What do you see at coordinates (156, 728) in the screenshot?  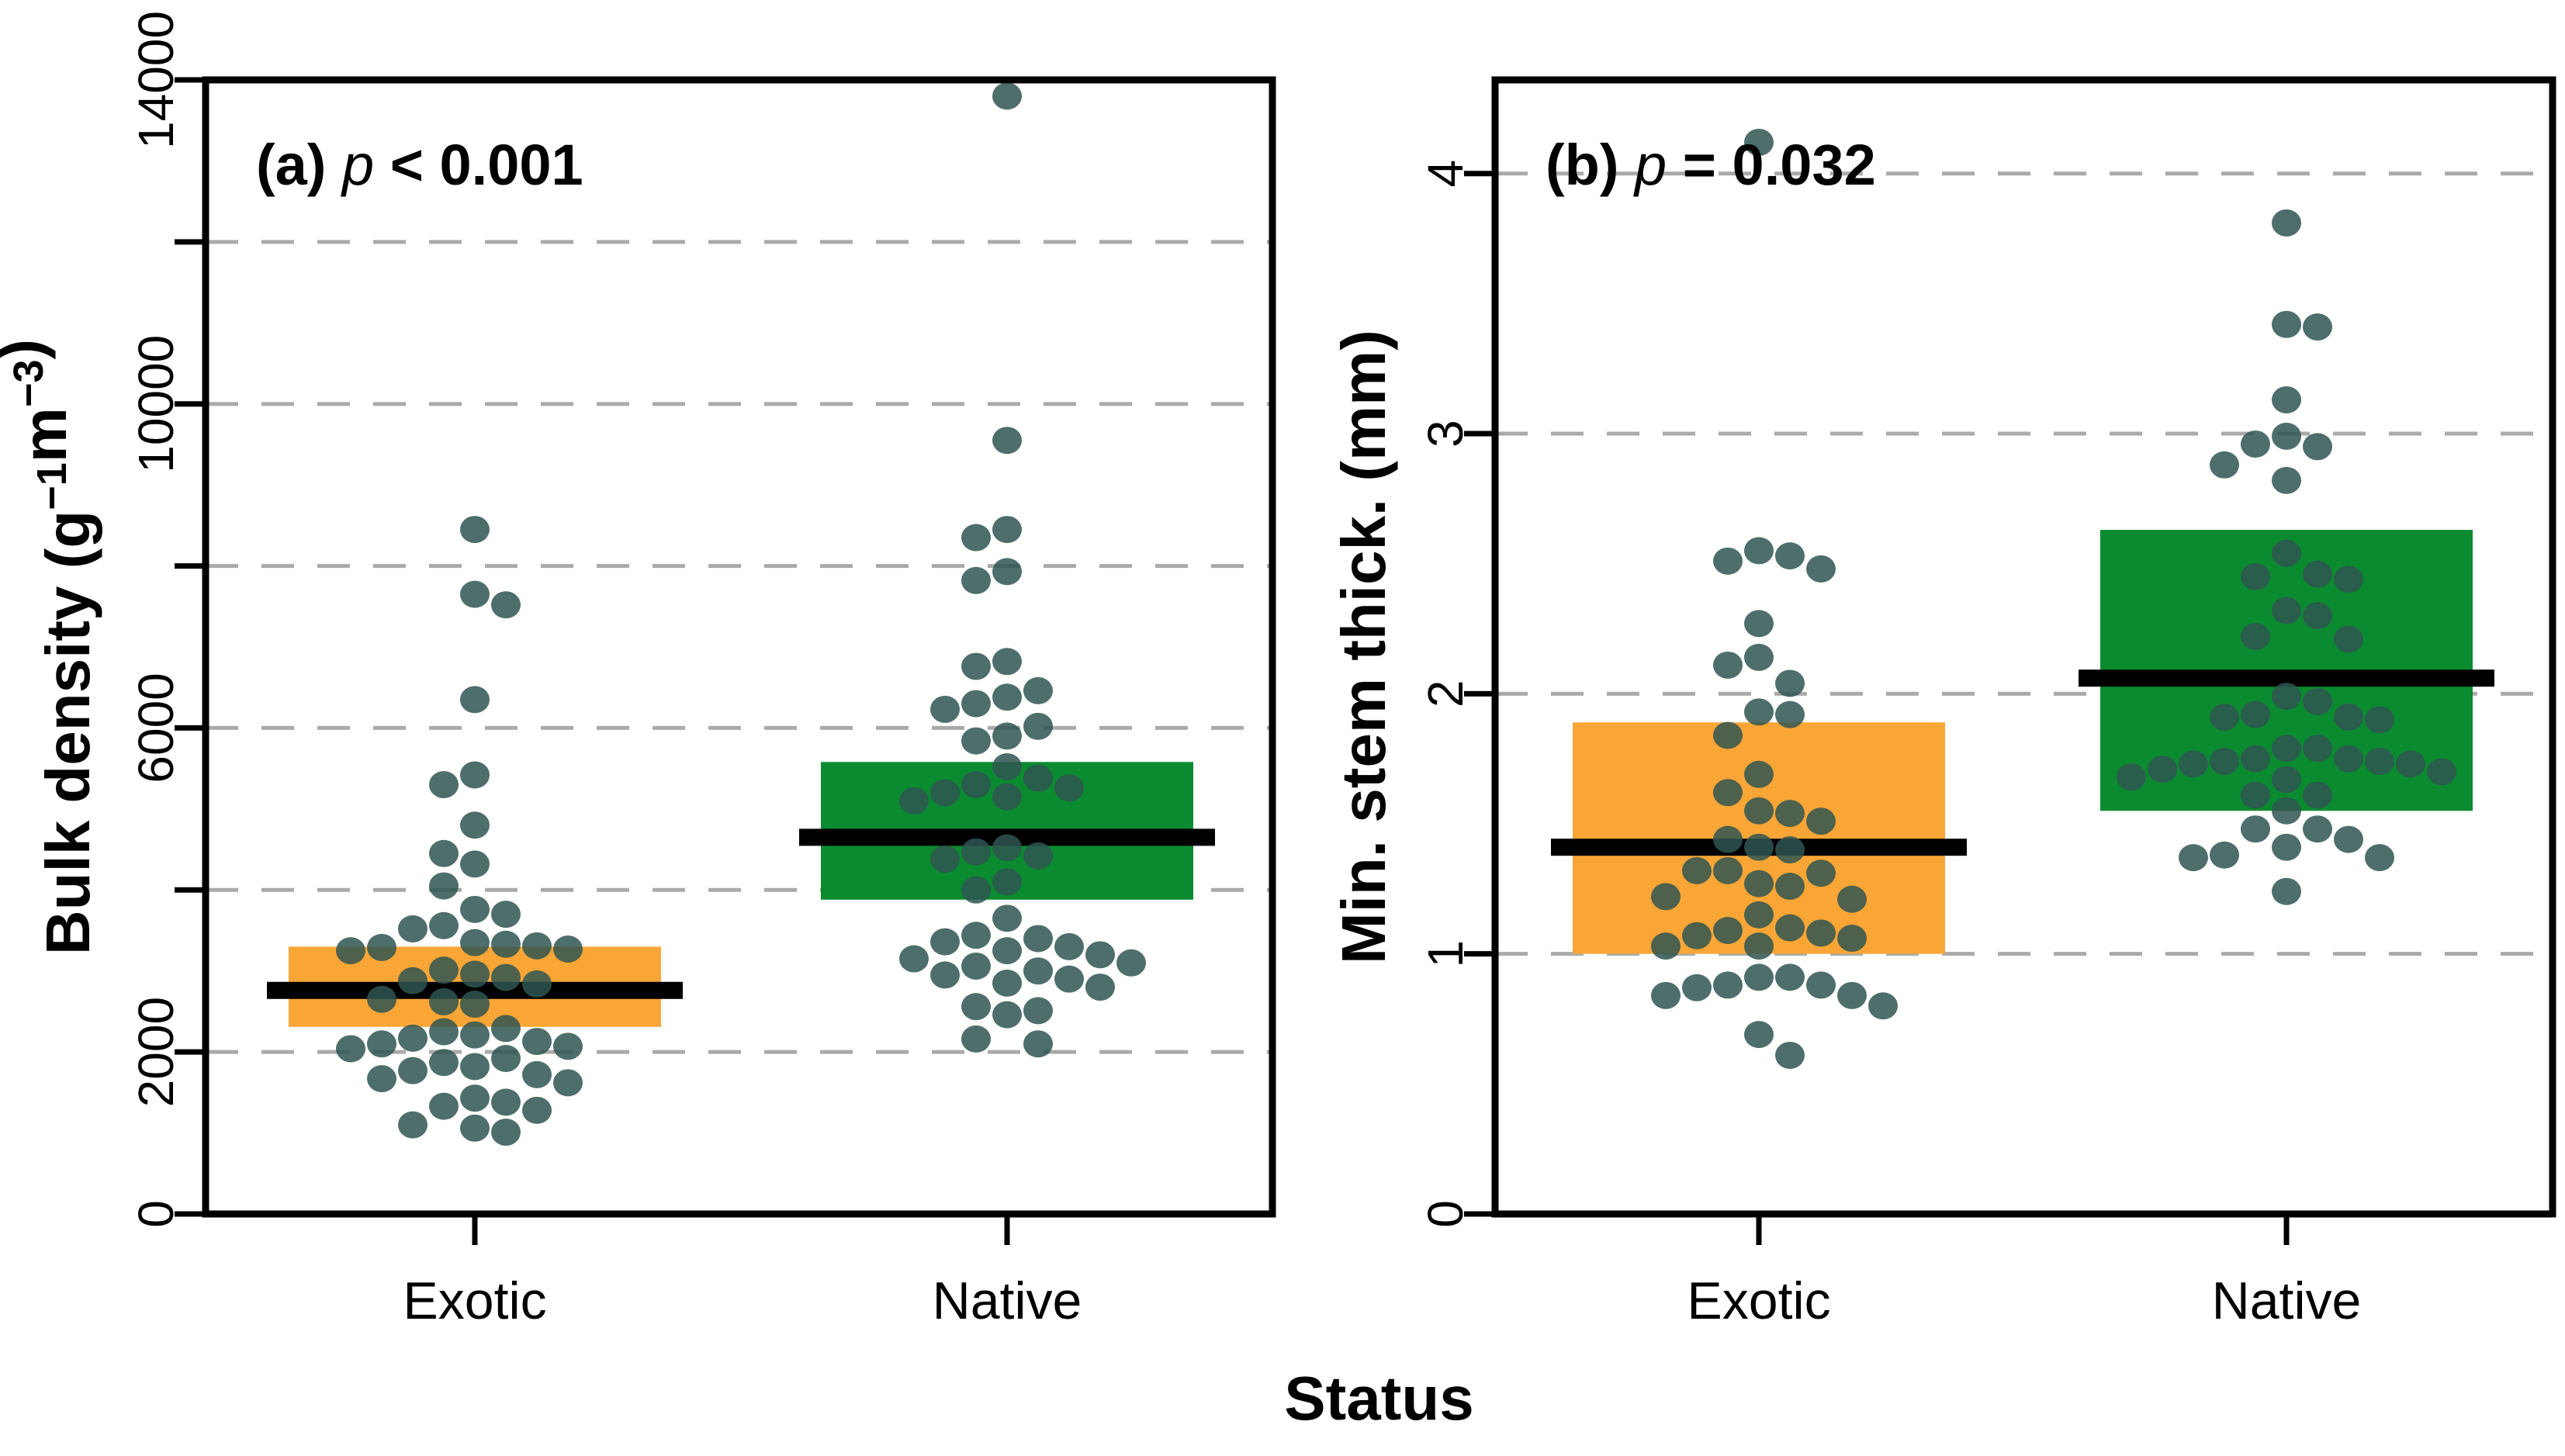 I see `y-tick-label: 6000` at bounding box center [156, 728].